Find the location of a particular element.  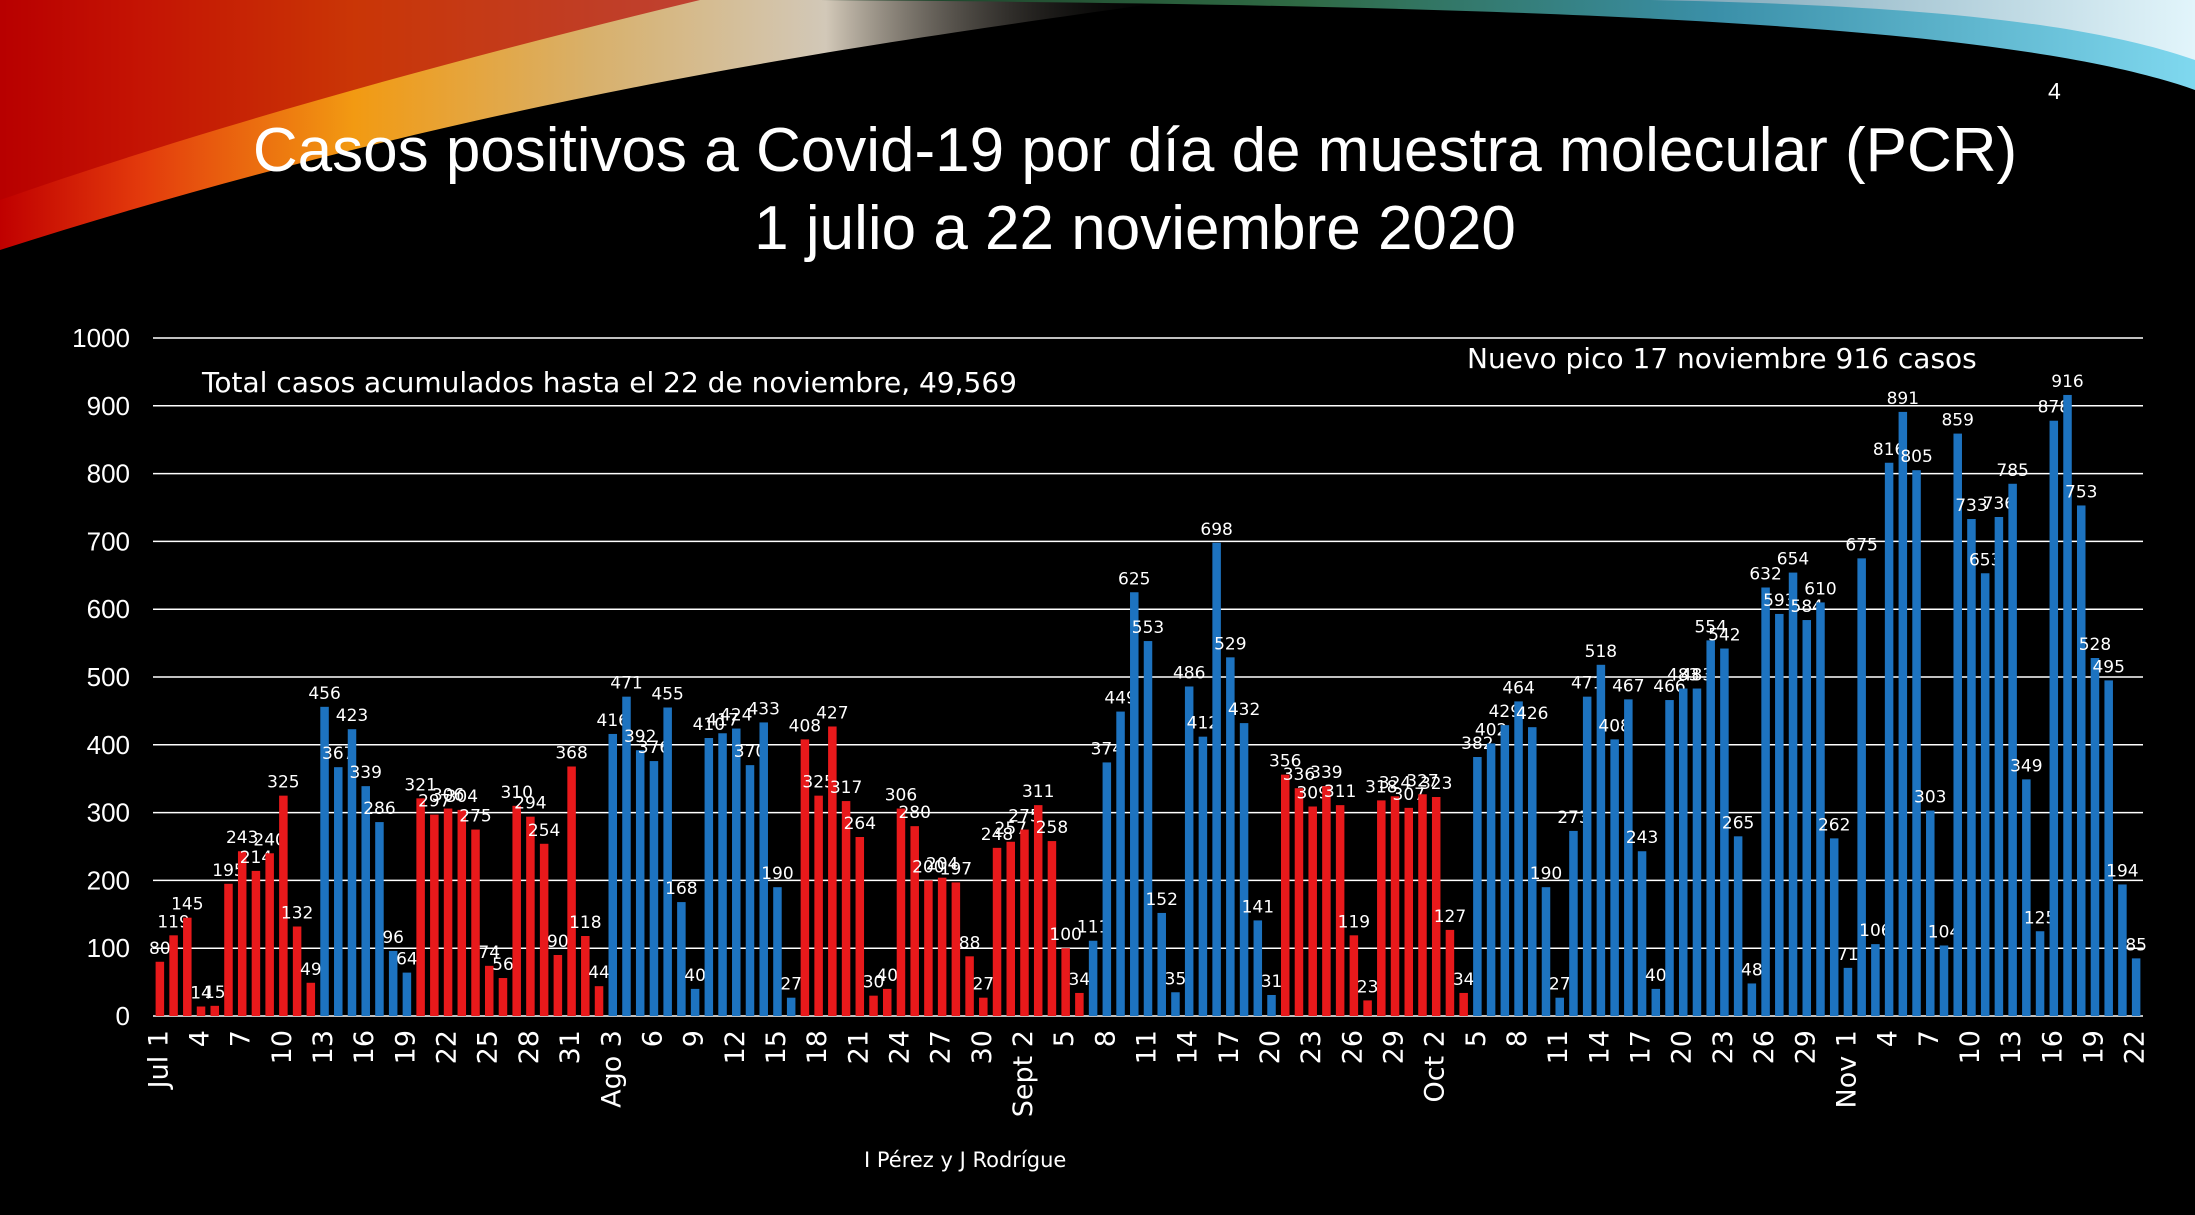

data-label: 486 is located at coordinates (1189, 673).